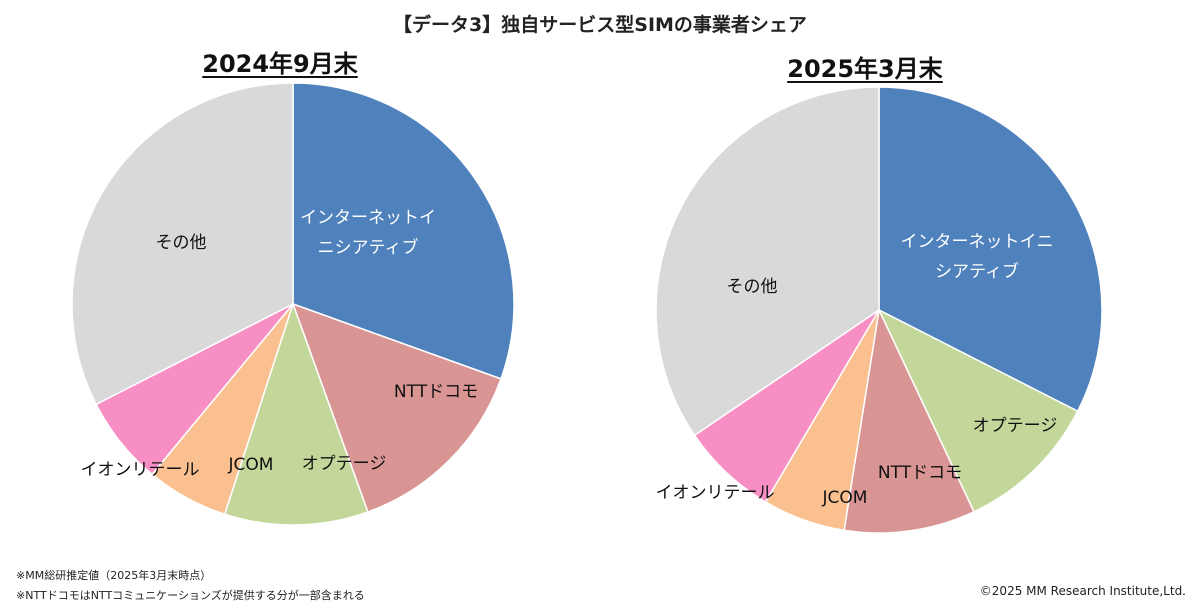 Image resolution: width=1200 pixels, height=614 pixels. Describe the element at coordinates (296, 413) in the screenshot. I see `pie-slice-optage` at that location.